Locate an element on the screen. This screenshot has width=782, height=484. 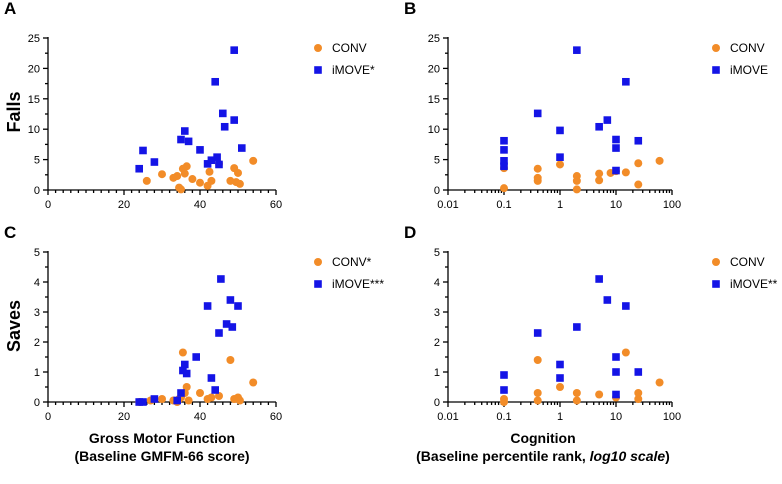
y-tick-label: 4 is located at coordinates (37, 283).